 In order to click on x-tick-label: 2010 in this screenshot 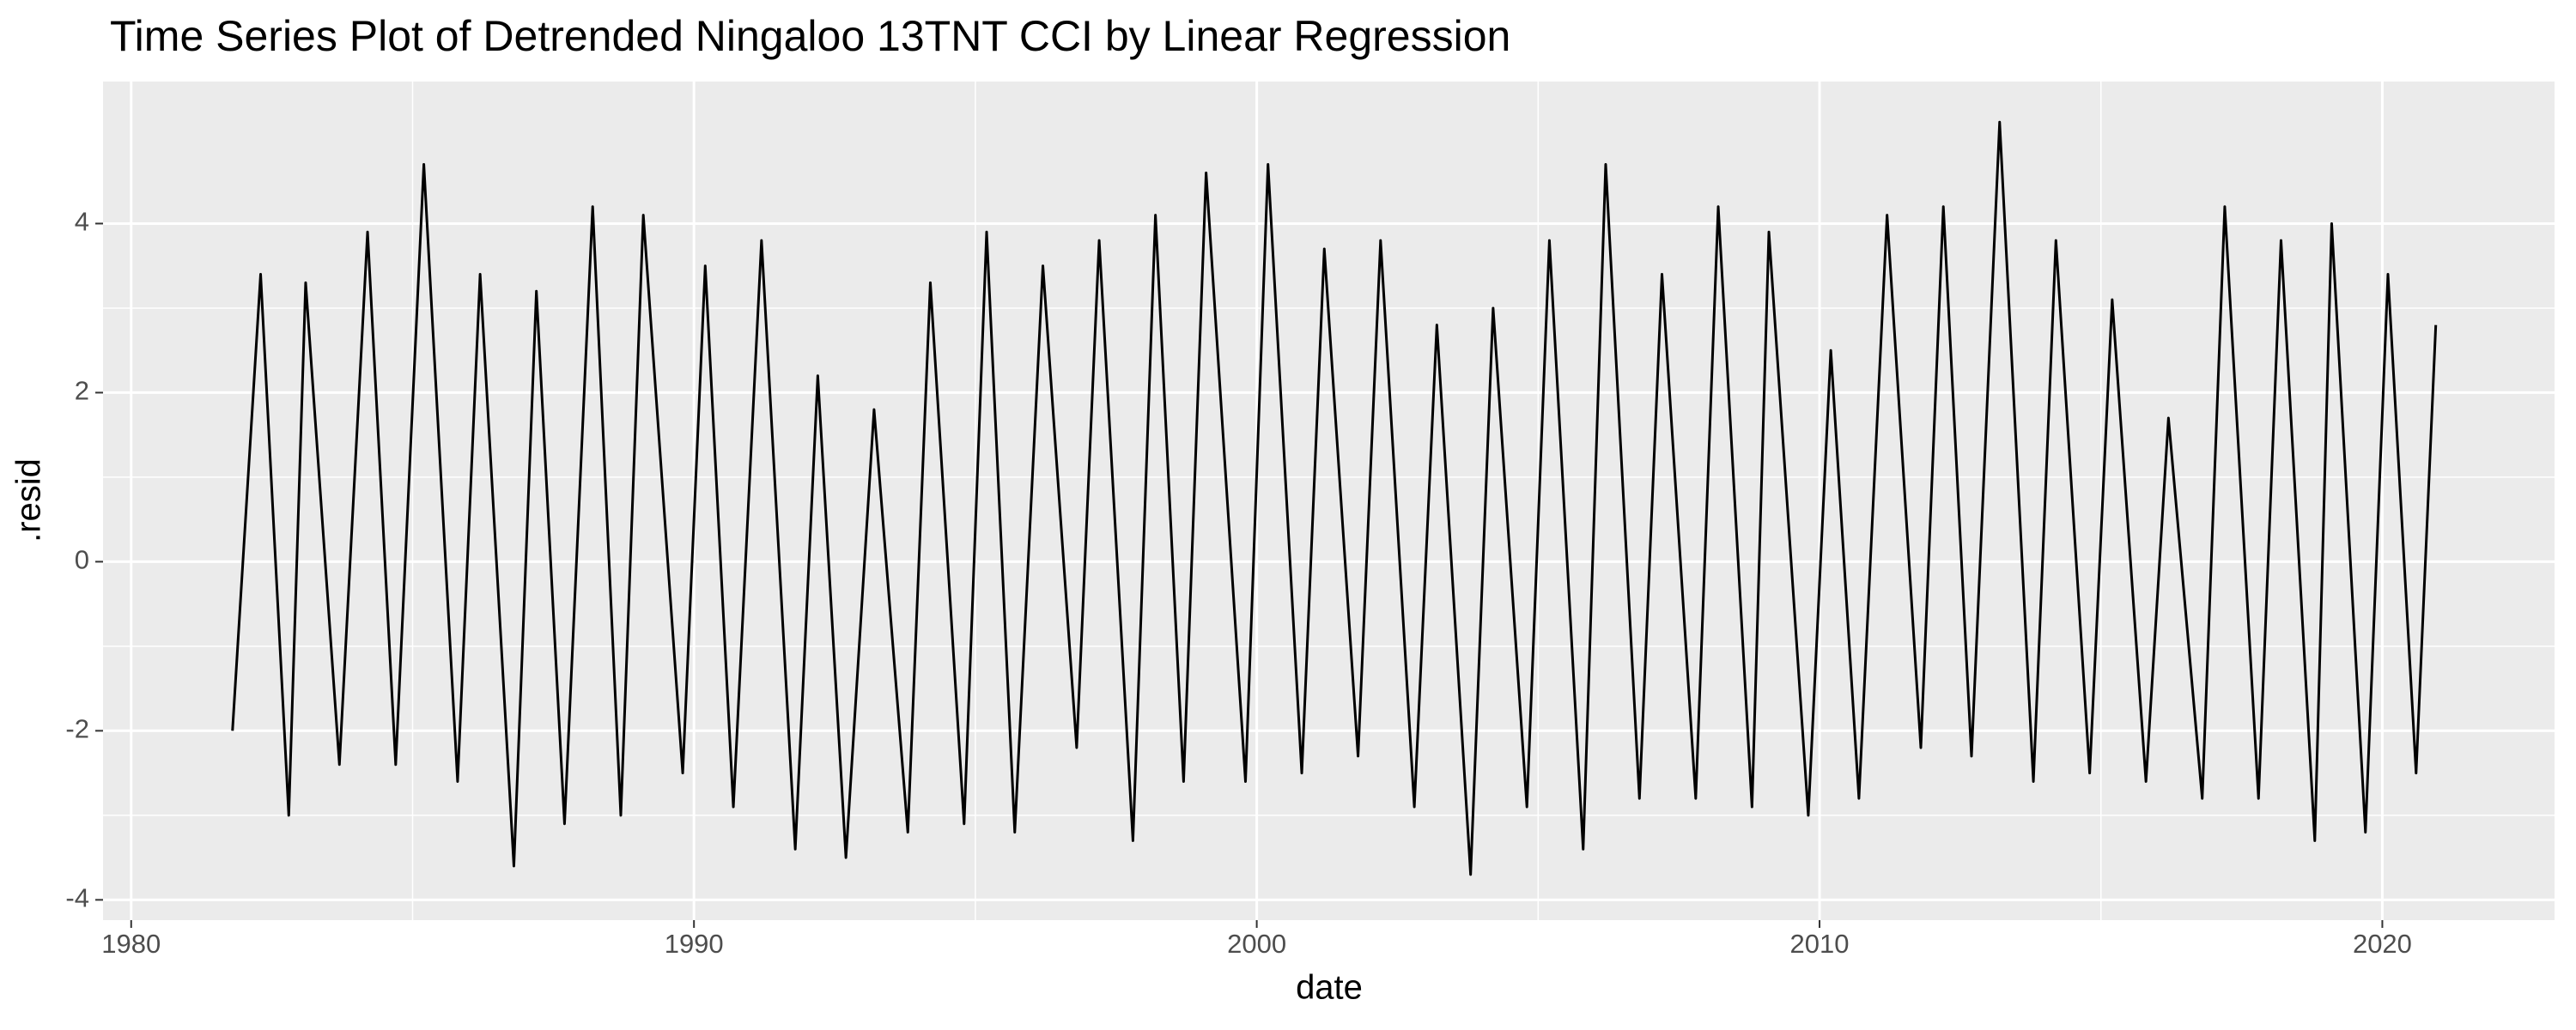, I will do `click(1820, 944)`.